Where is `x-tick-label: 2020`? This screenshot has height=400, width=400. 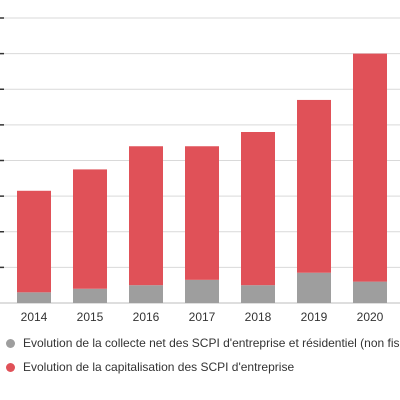 x-tick-label: 2020 is located at coordinates (370, 317).